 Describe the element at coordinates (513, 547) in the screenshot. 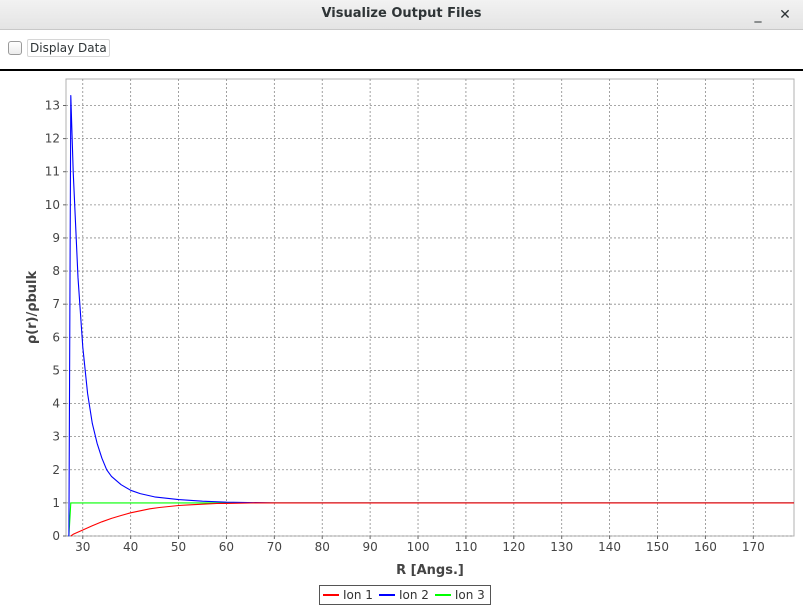

I see `x-tick-label: 120` at that location.